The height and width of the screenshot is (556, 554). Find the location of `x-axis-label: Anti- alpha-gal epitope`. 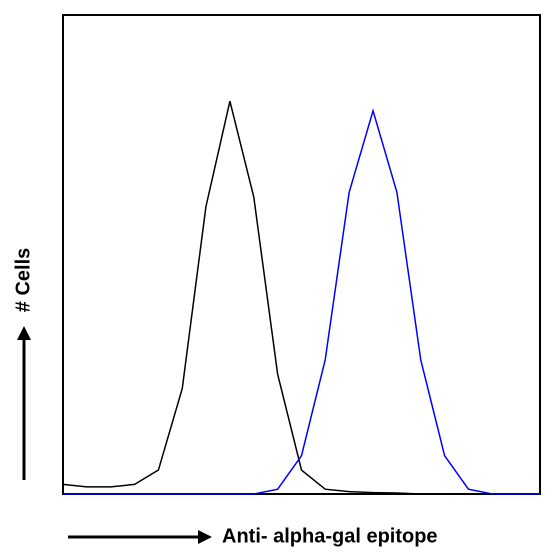

x-axis-label: Anti- alpha-gal epitope is located at coordinates (330, 536).